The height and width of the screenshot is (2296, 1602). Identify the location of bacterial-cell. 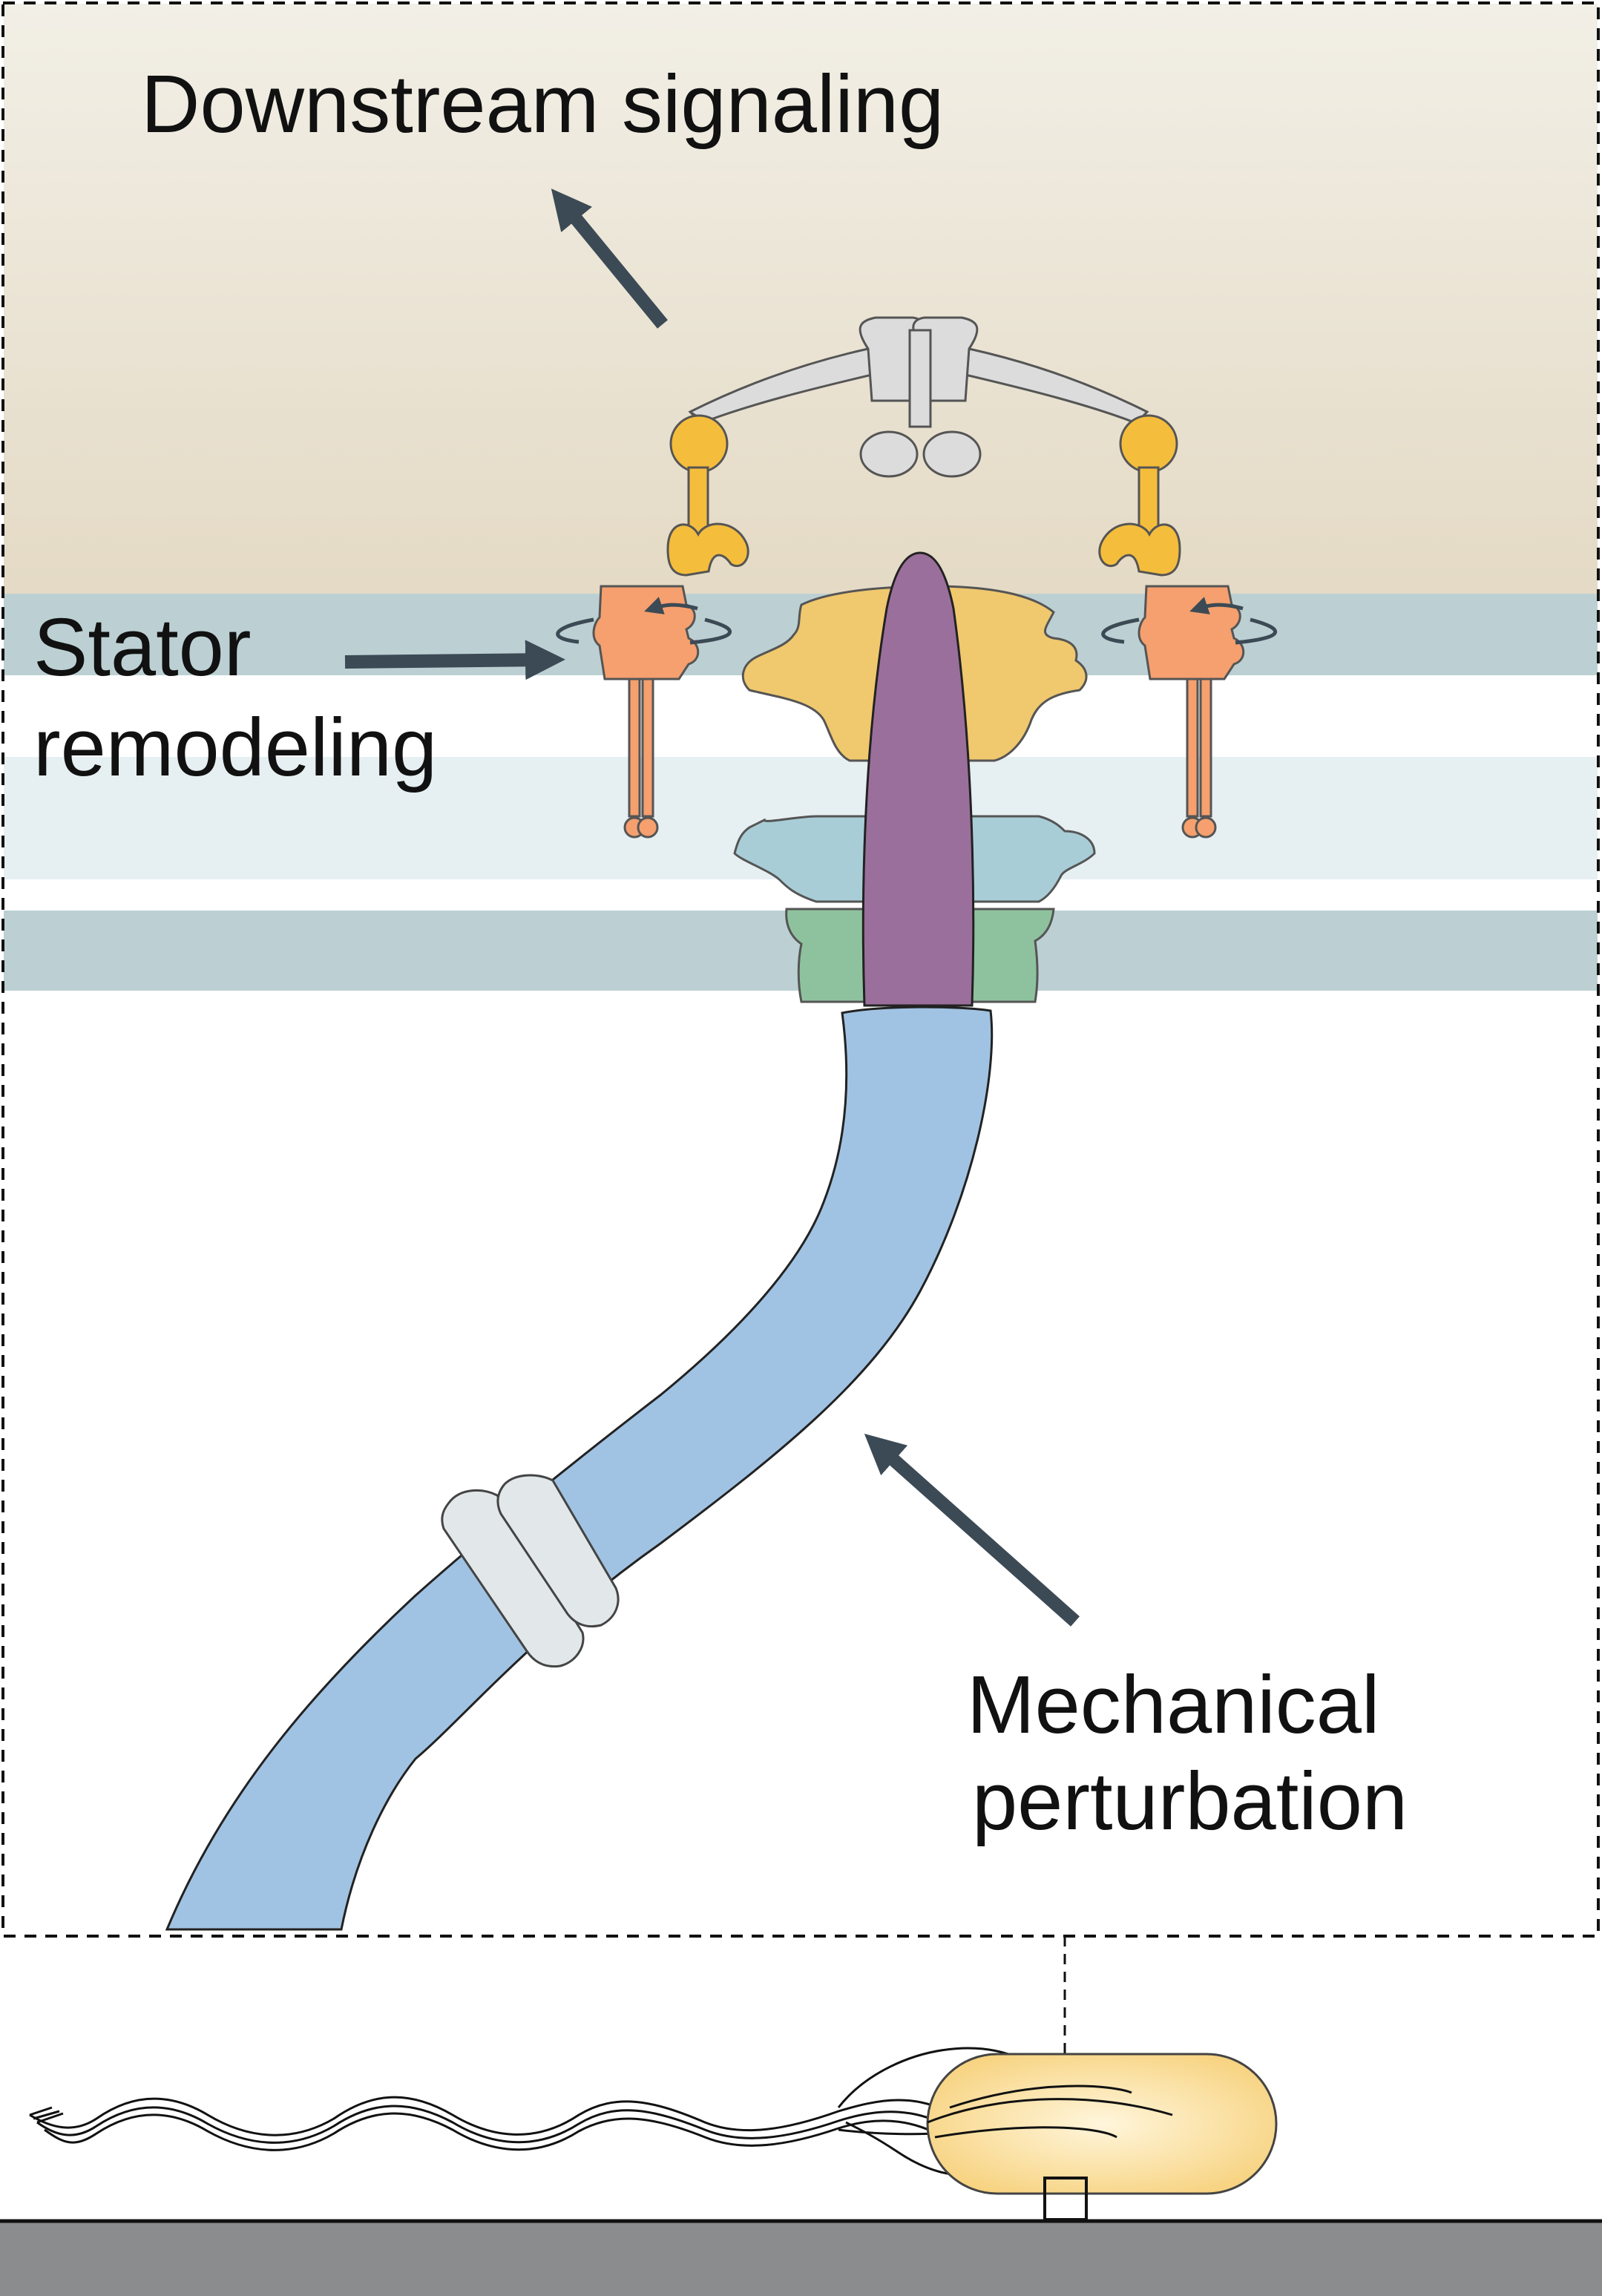
(1102, 2124).